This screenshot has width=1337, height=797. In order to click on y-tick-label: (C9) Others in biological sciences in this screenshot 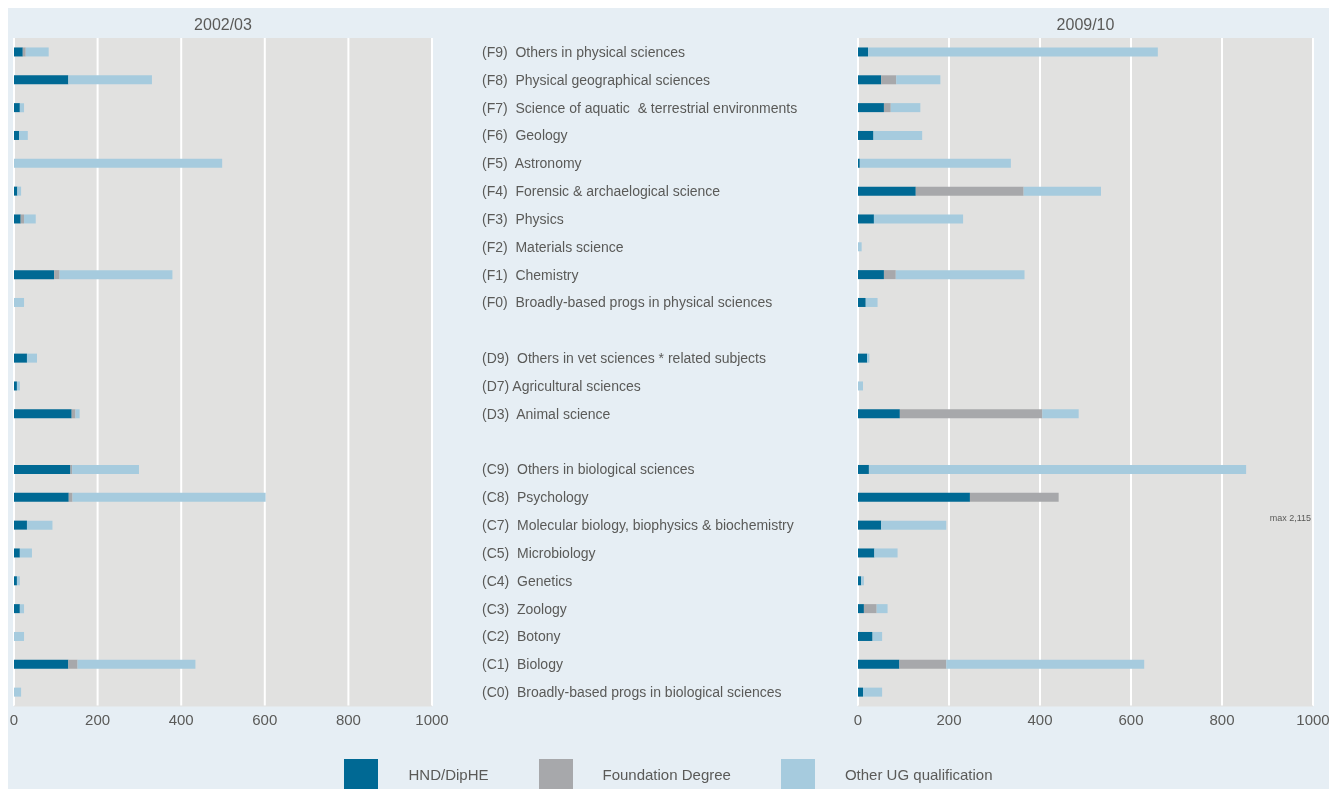, I will do `click(588, 469)`.